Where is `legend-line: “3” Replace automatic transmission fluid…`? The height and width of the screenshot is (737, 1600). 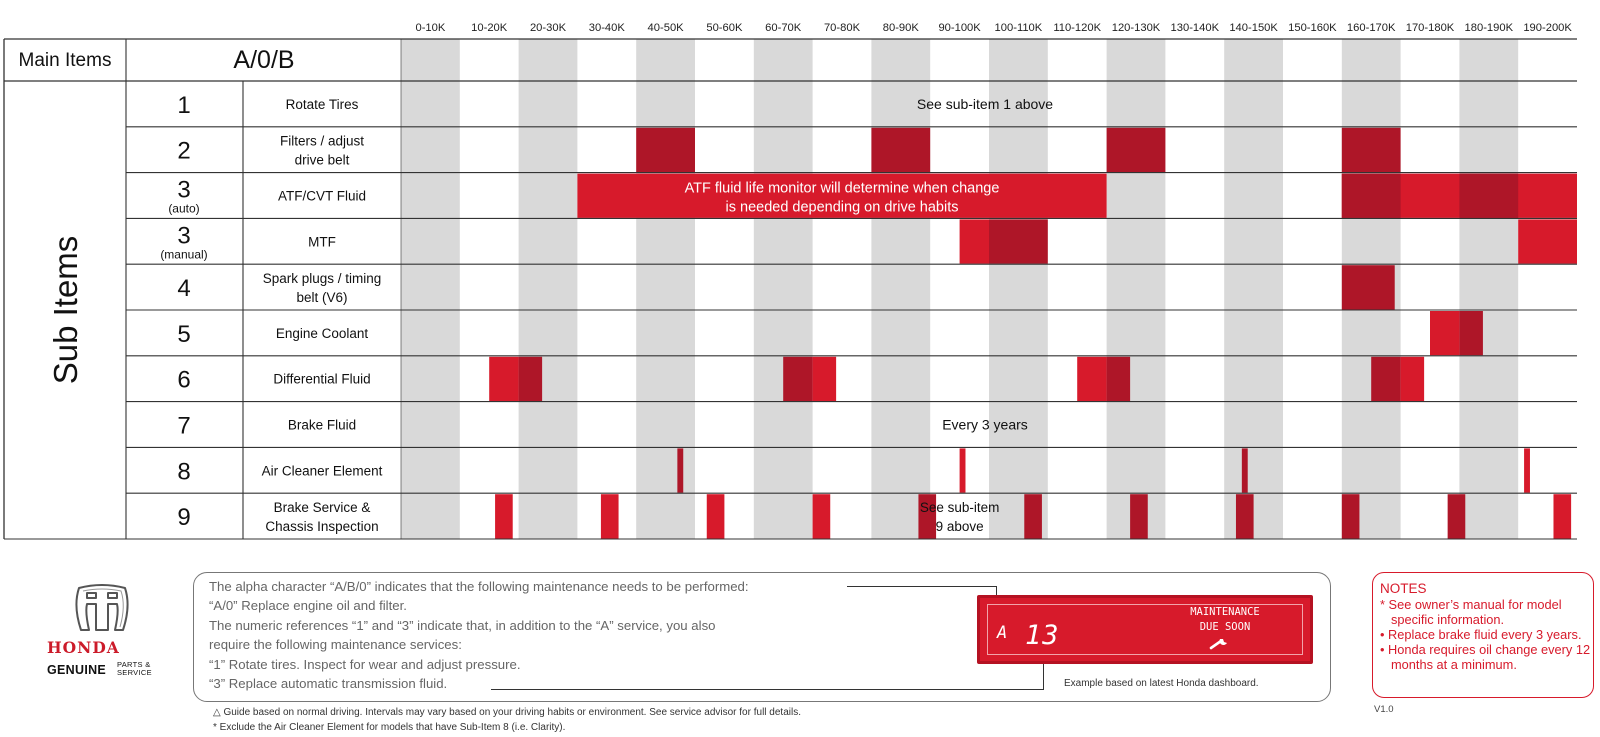
legend-line: “3” Replace automatic transmission fluid… is located at coordinates (328, 684).